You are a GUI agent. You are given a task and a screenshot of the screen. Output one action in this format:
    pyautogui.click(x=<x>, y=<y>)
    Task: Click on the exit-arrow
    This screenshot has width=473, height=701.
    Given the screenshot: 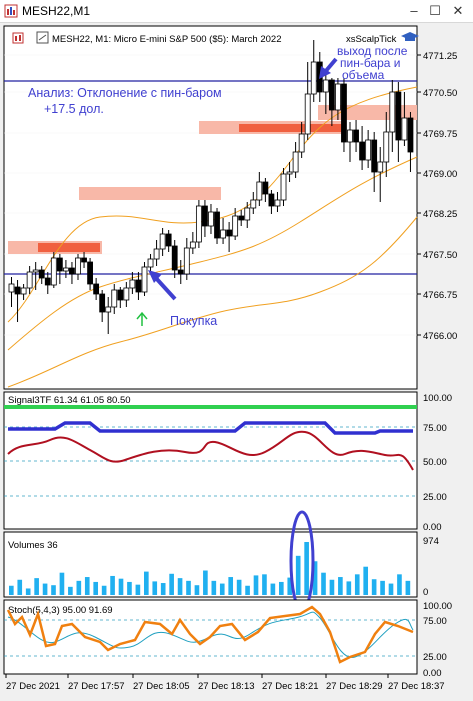 What is the action you would take?
    pyautogui.click(x=328, y=68)
    